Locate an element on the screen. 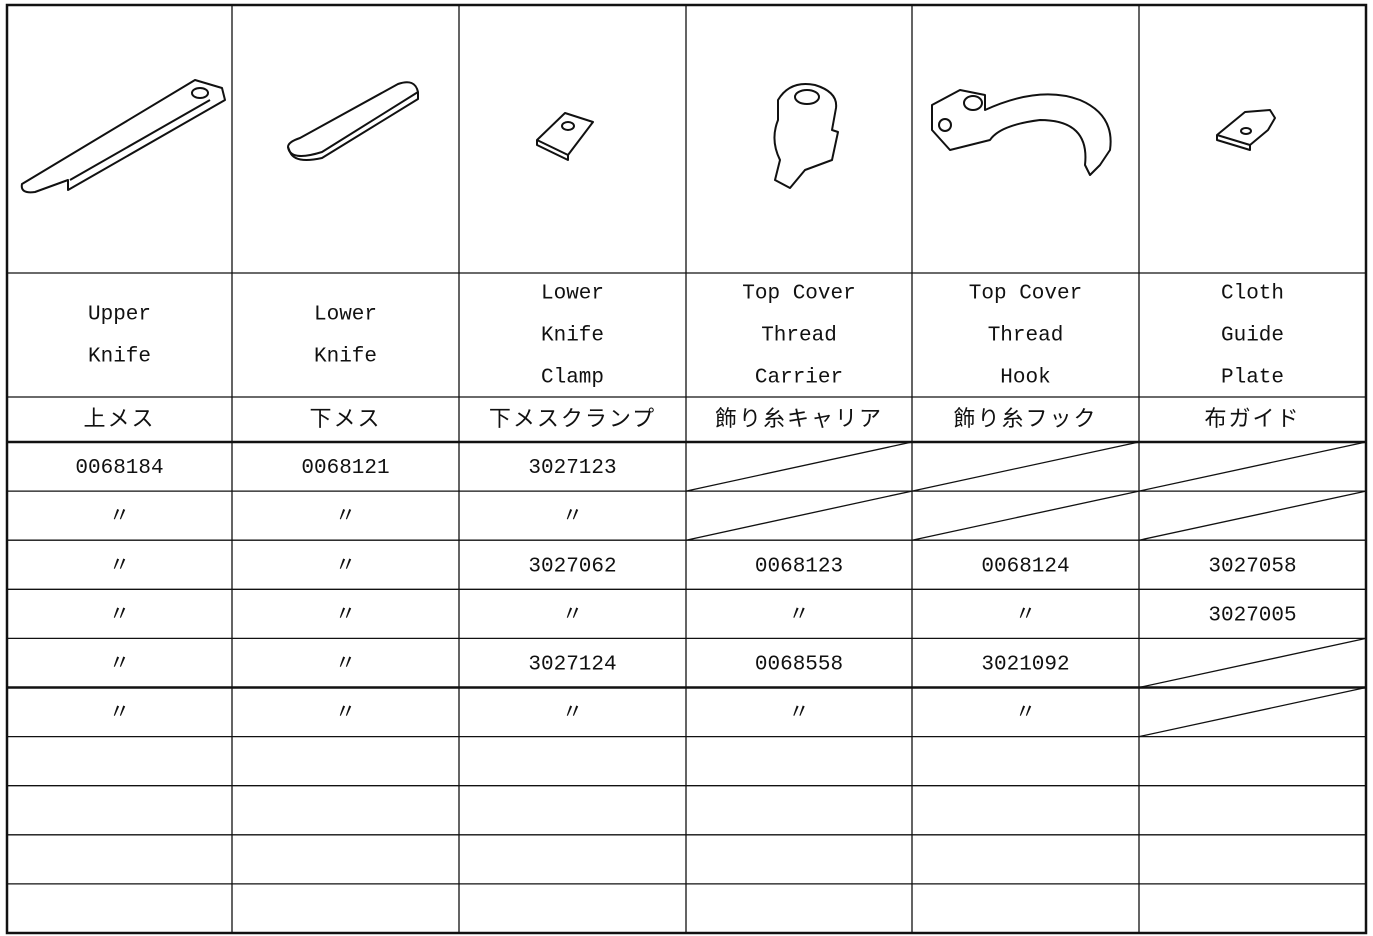 Image resolution: width=1373 pixels, height=936 pixels. english-name: Clamp is located at coordinates (572, 378).